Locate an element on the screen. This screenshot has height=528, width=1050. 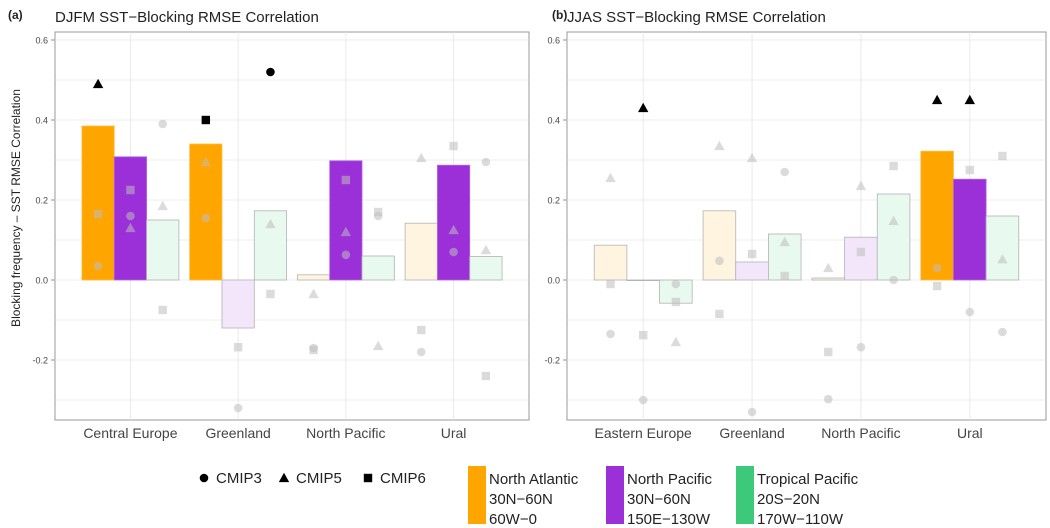
legend-cmip5-triangle-icon is located at coordinates (284, 477).